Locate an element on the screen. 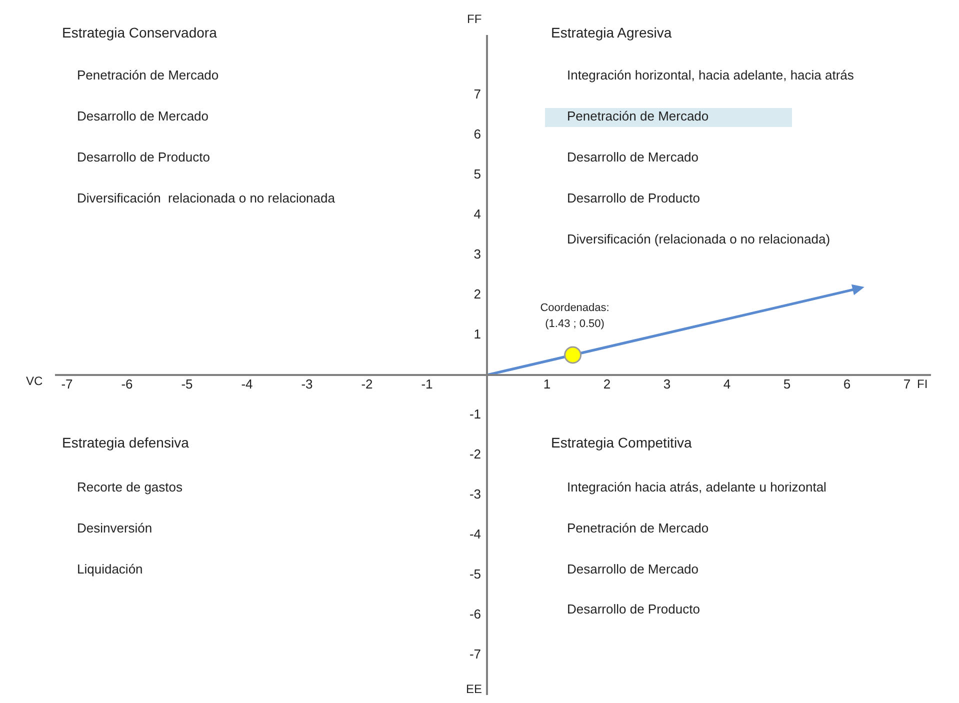 The width and height of the screenshot is (959, 703). y-tick-label: -7 is located at coordinates (475, 654).